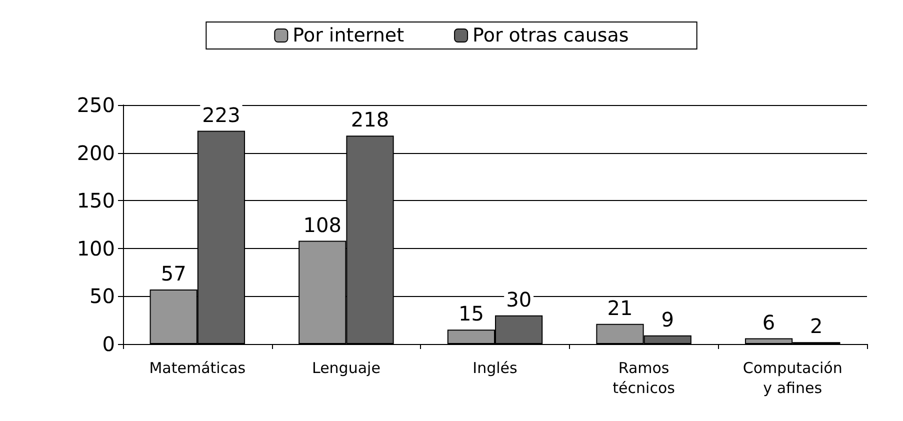  Describe the element at coordinates (197, 368) in the screenshot. I see `x-tick-label: Matemáticas` at that location.